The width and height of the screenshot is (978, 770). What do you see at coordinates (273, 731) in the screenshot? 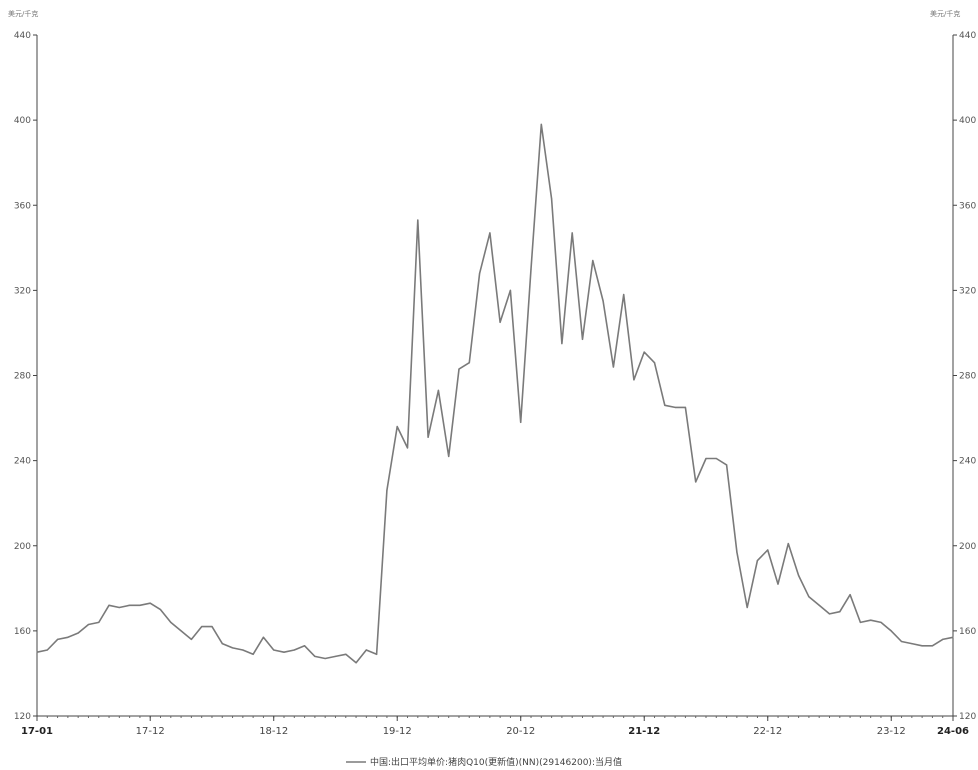
I see `x-tick-label: 18-12` at bounding box center [273, 731].